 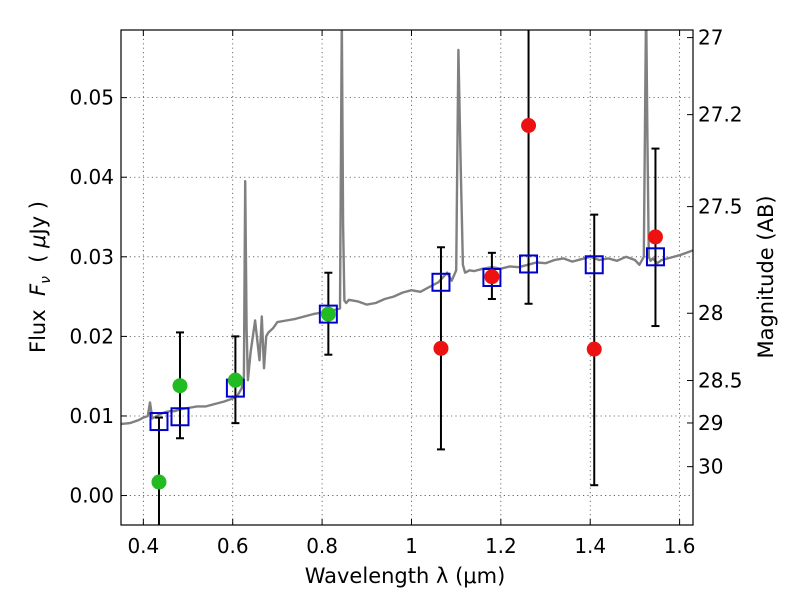 What do you see at coordinates (91, 257) in the screenshot?
I see `y-tick-label: 0.03` at bounding box center [91, 257].